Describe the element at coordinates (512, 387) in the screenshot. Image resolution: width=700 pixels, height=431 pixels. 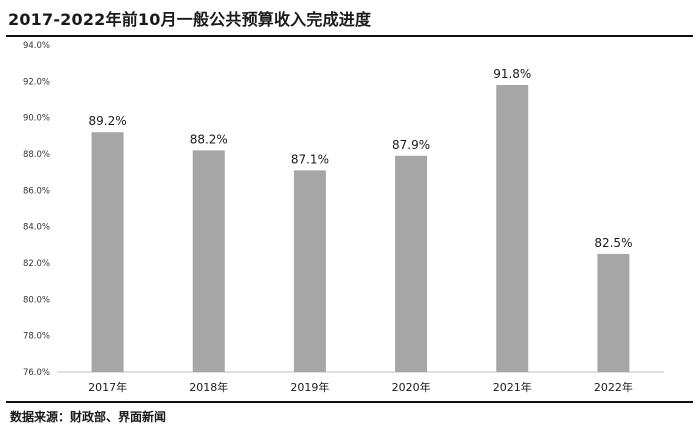
I see `x-tick-label: 2021年` at that location.